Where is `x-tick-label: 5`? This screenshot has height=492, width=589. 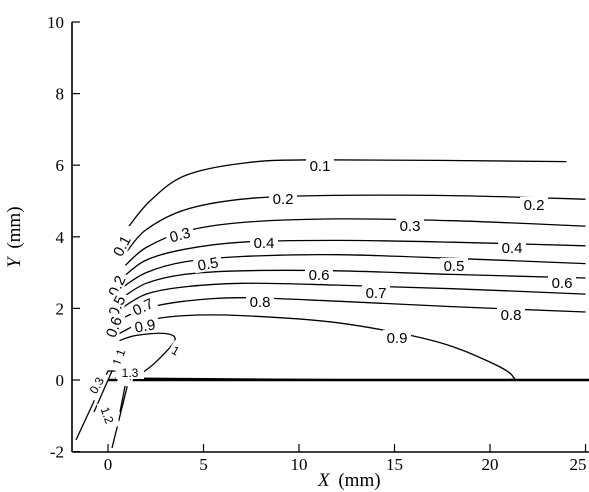 x-tick-label: 5 is located at coordinates (203, 464).